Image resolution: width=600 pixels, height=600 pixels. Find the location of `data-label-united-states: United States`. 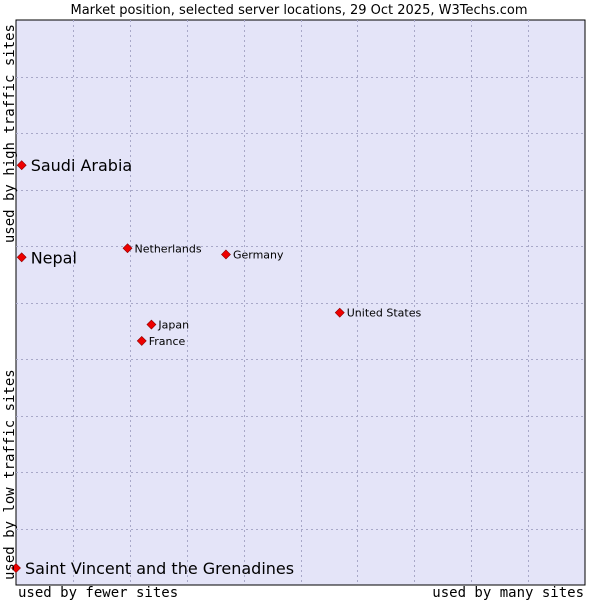

data-label-united-states: United States is located at coordinates (384, 313).